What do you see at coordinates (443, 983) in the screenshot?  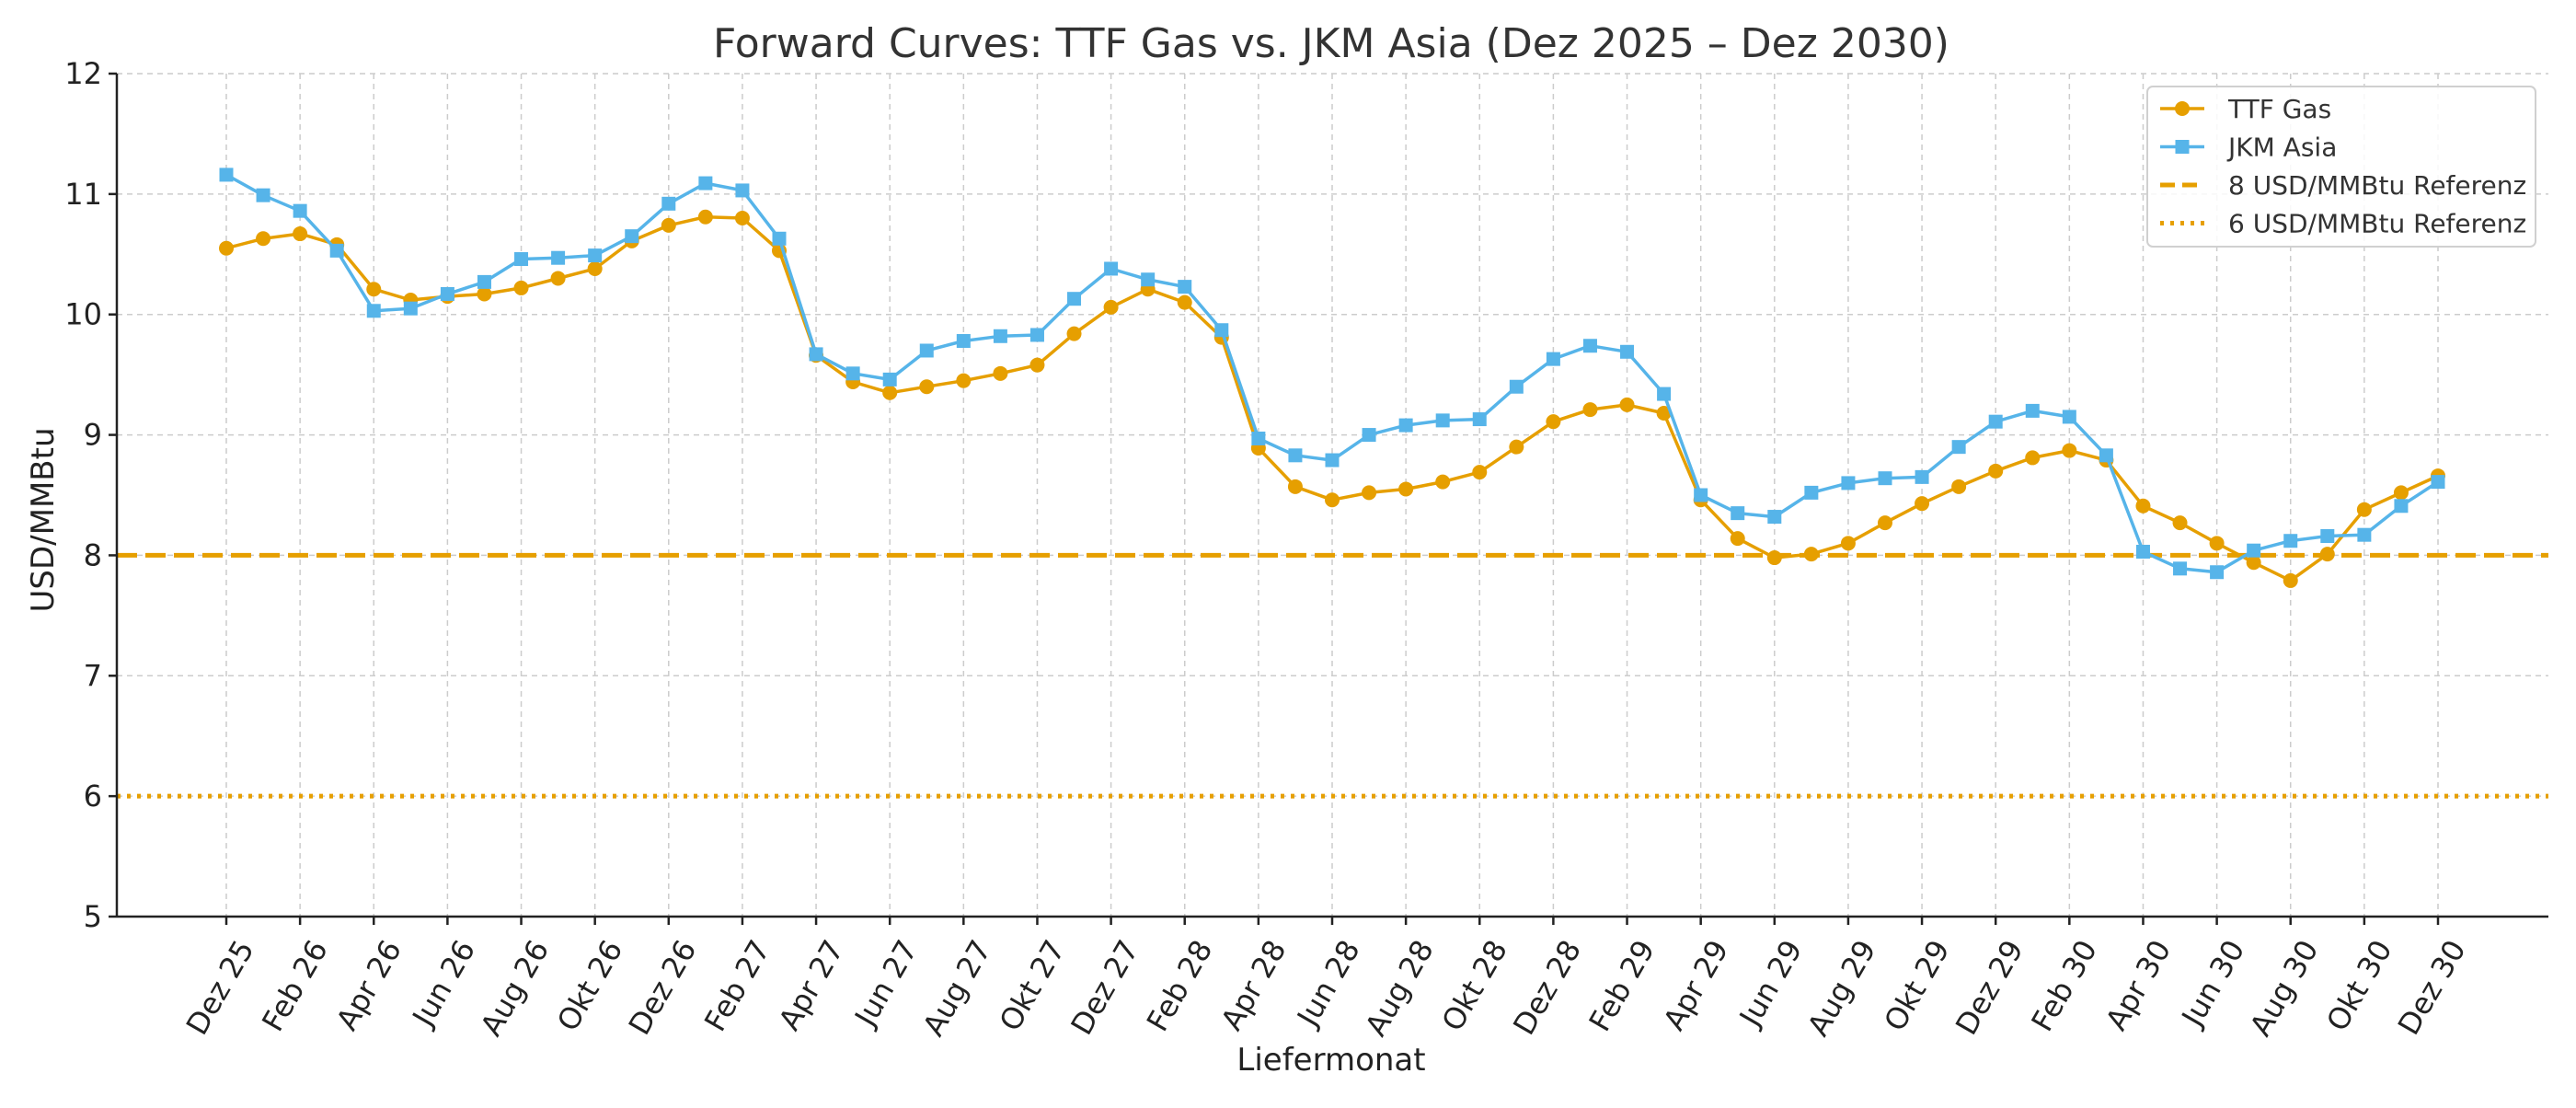 I see `x-tick-label: Jun 26` at bounding box center [443, 983].